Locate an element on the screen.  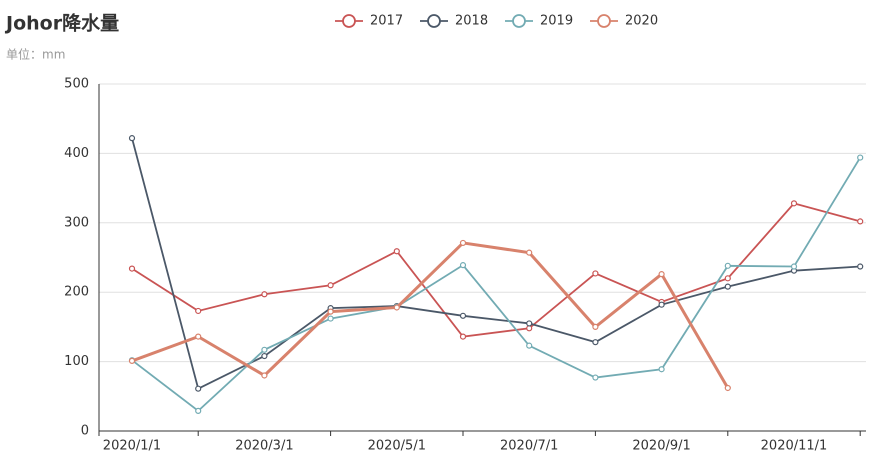
x-tick-label: 2020/7/1 is located at coordinates (529, 446).